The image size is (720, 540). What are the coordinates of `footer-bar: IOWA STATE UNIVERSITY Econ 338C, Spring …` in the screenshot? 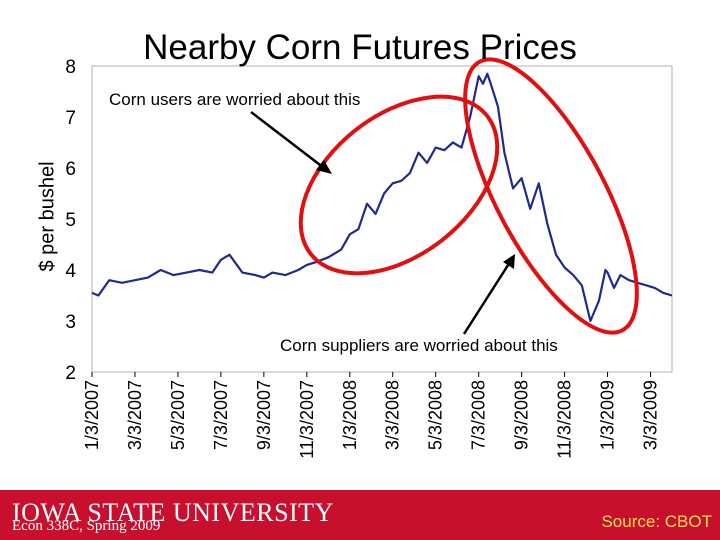 It's located at (360, 515).